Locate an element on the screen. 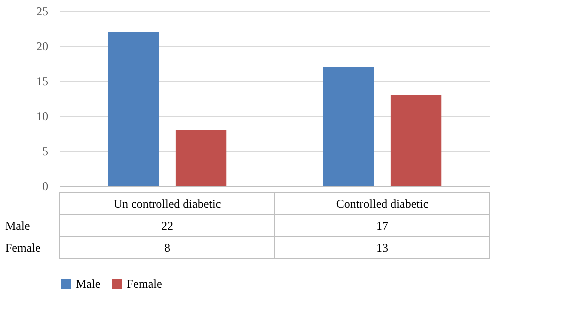  text: Female is located at coordinates (23, 248).